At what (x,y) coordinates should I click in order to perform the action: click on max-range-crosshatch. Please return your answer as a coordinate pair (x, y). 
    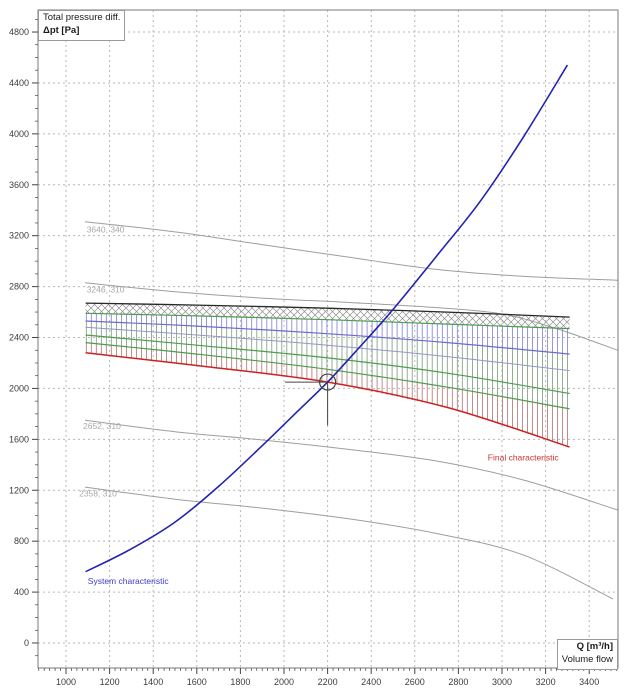
    Looking at the image, I should click on (327, 316).